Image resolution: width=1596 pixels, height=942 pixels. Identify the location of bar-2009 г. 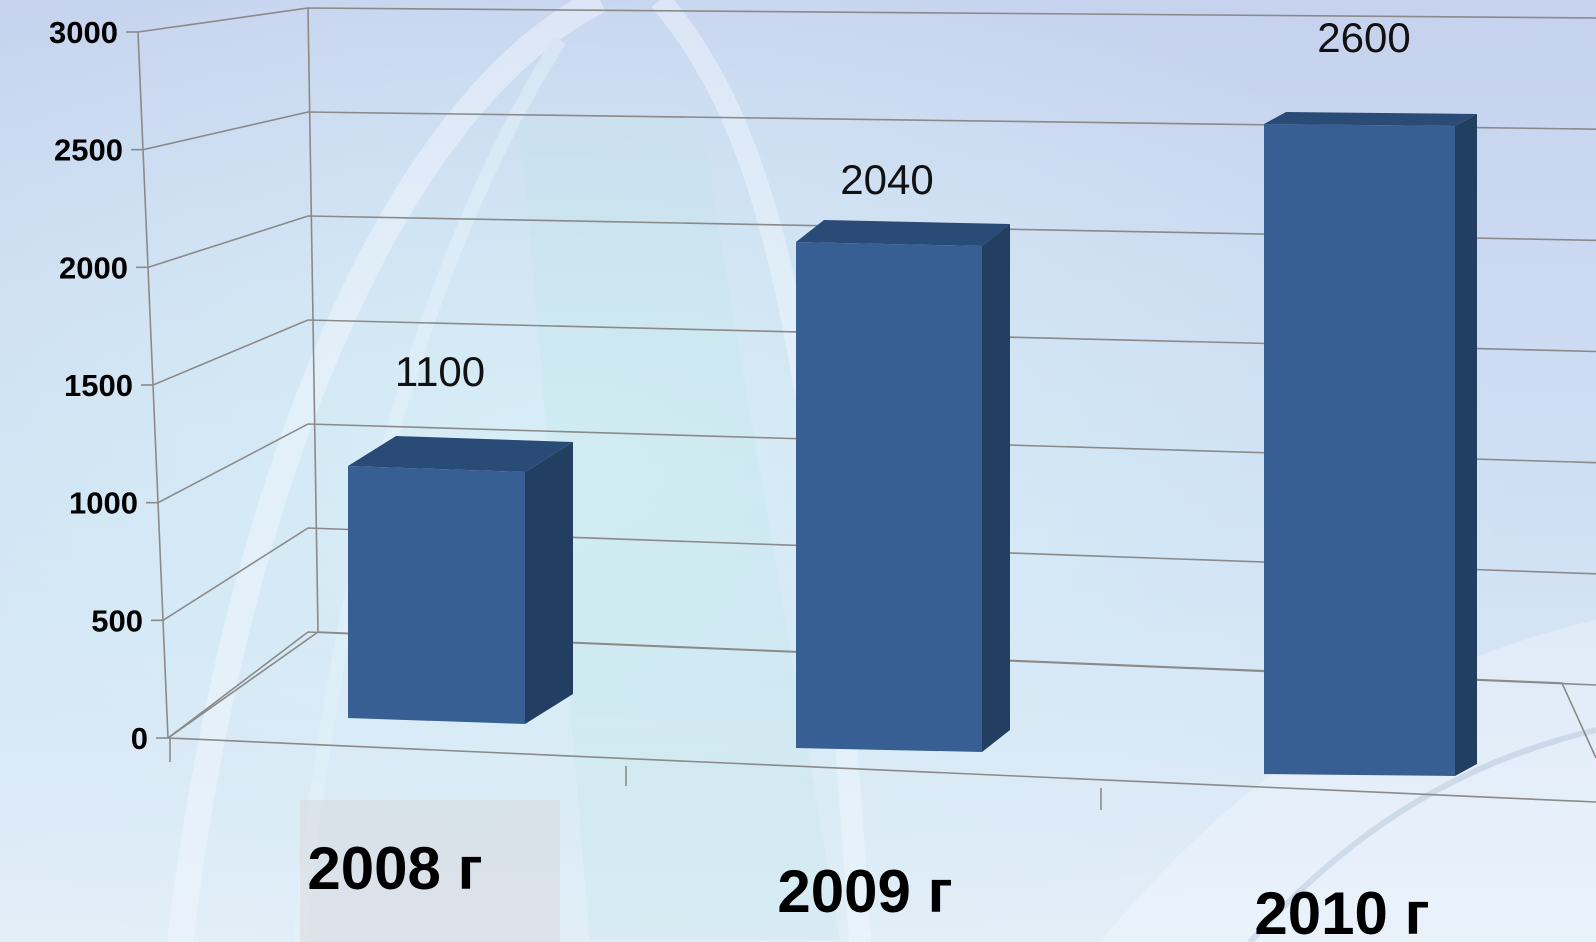
(903, 486).